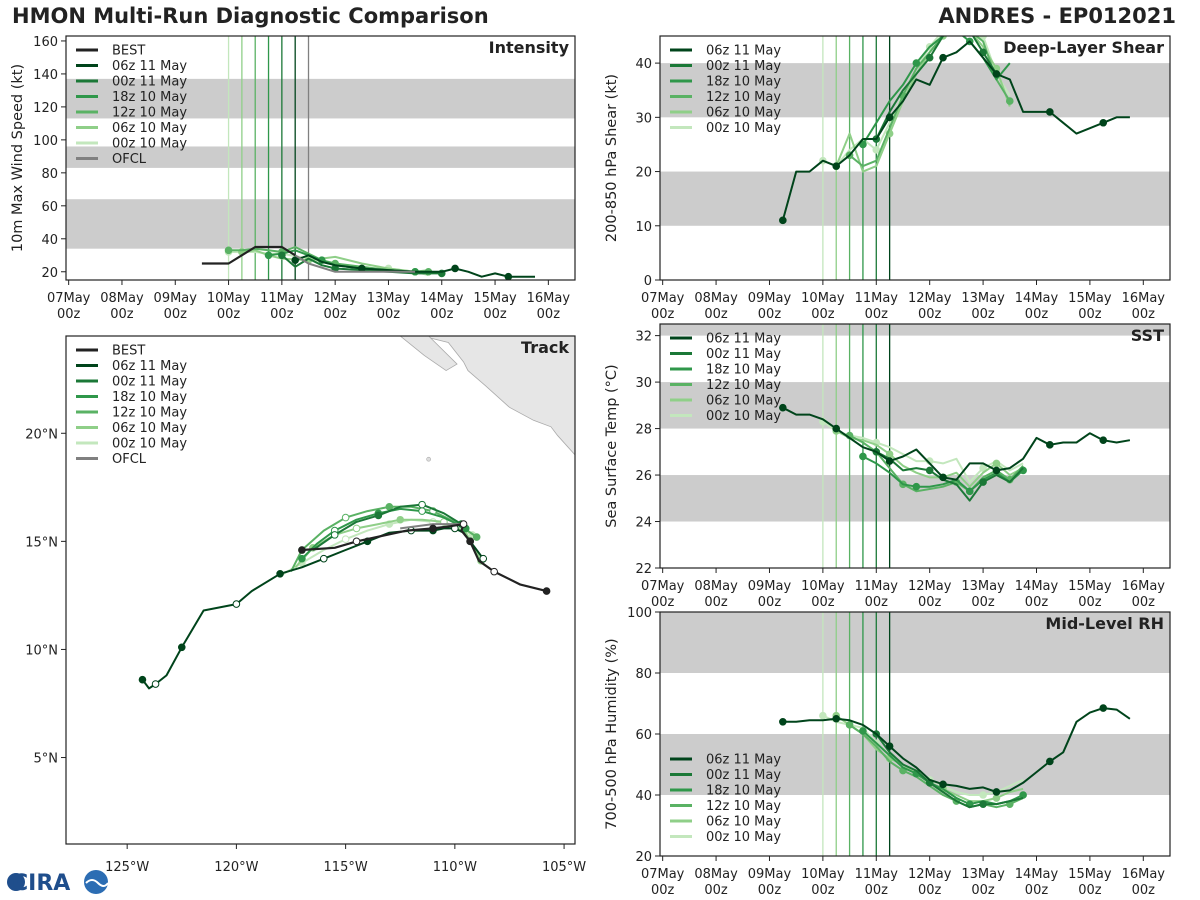 The height and width of the screenshot is (900, 1200). I want to click on sst-plot-area, so click(915, 446).